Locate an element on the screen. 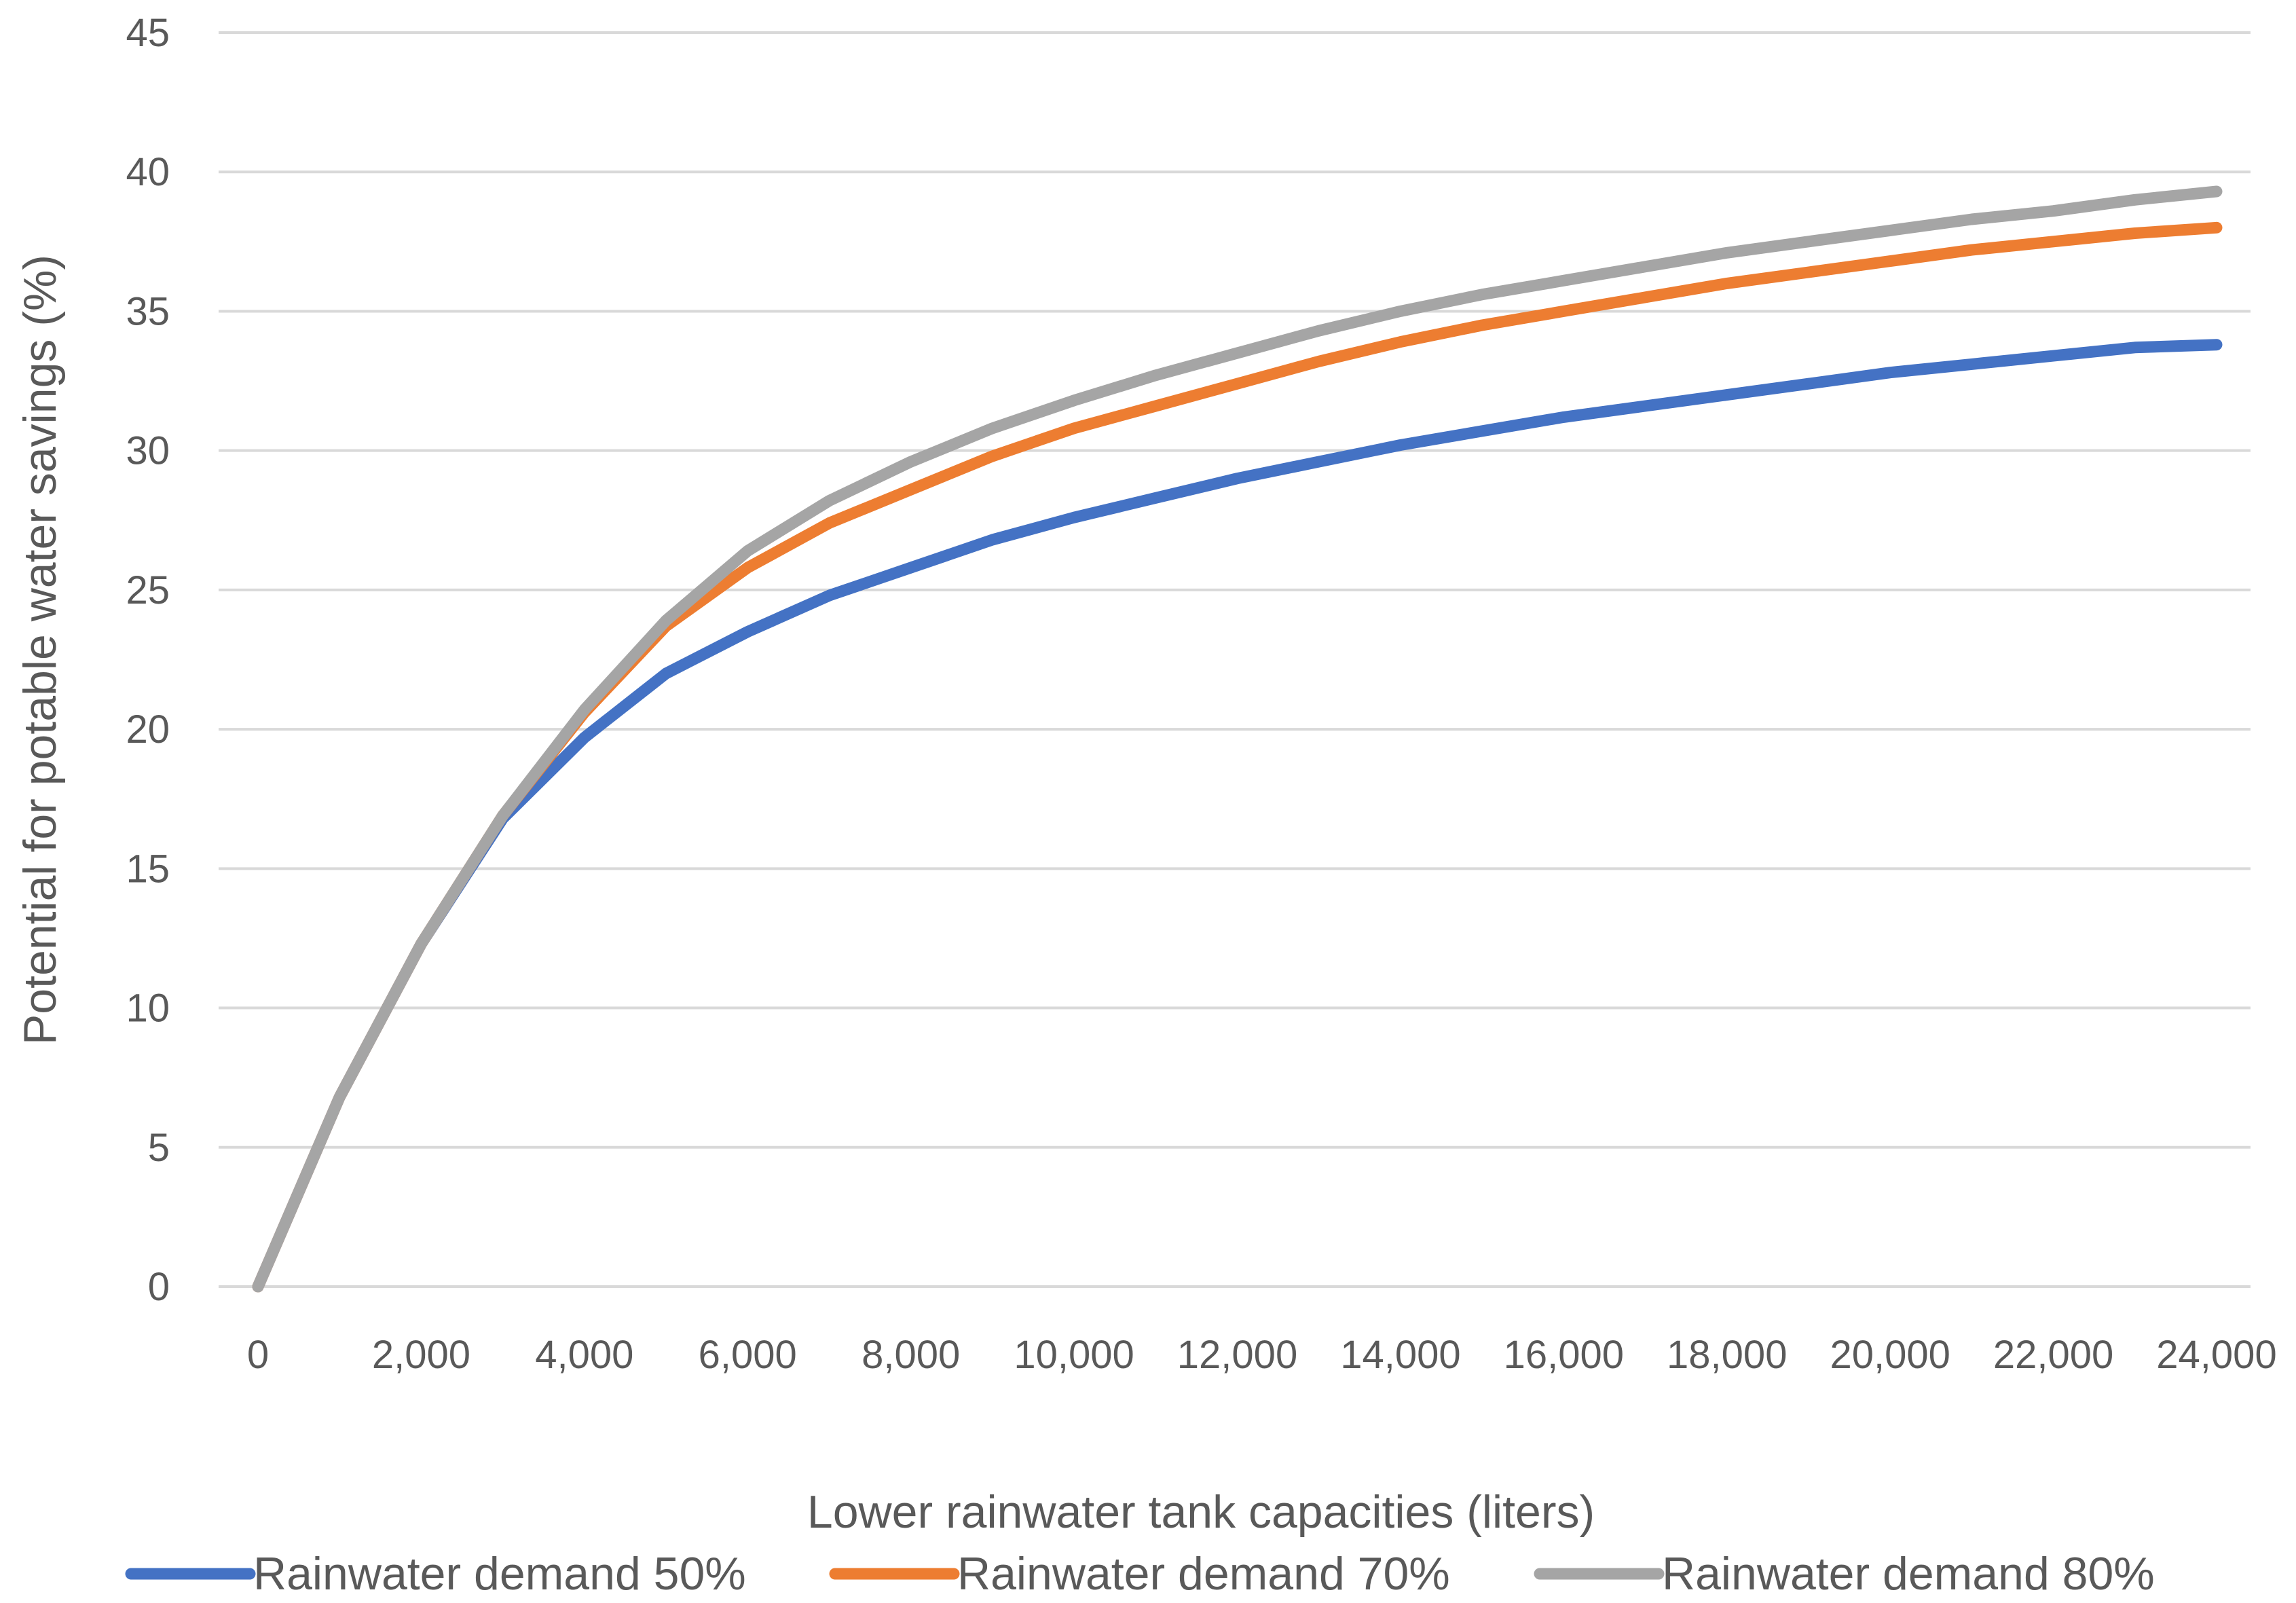 The image size is (2296, 1603). legend-item-demand-80: Rainwater demand 80% is located at coordinates (1844, 1574).